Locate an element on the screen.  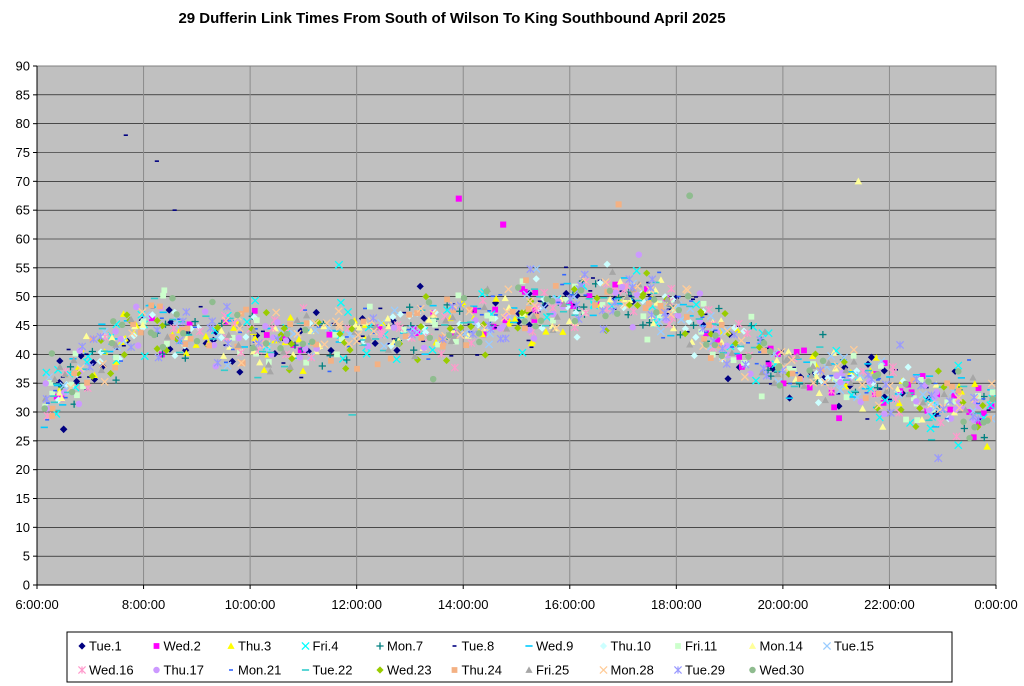
legend-label: Fri.4 is located at coordinates (326, 646).